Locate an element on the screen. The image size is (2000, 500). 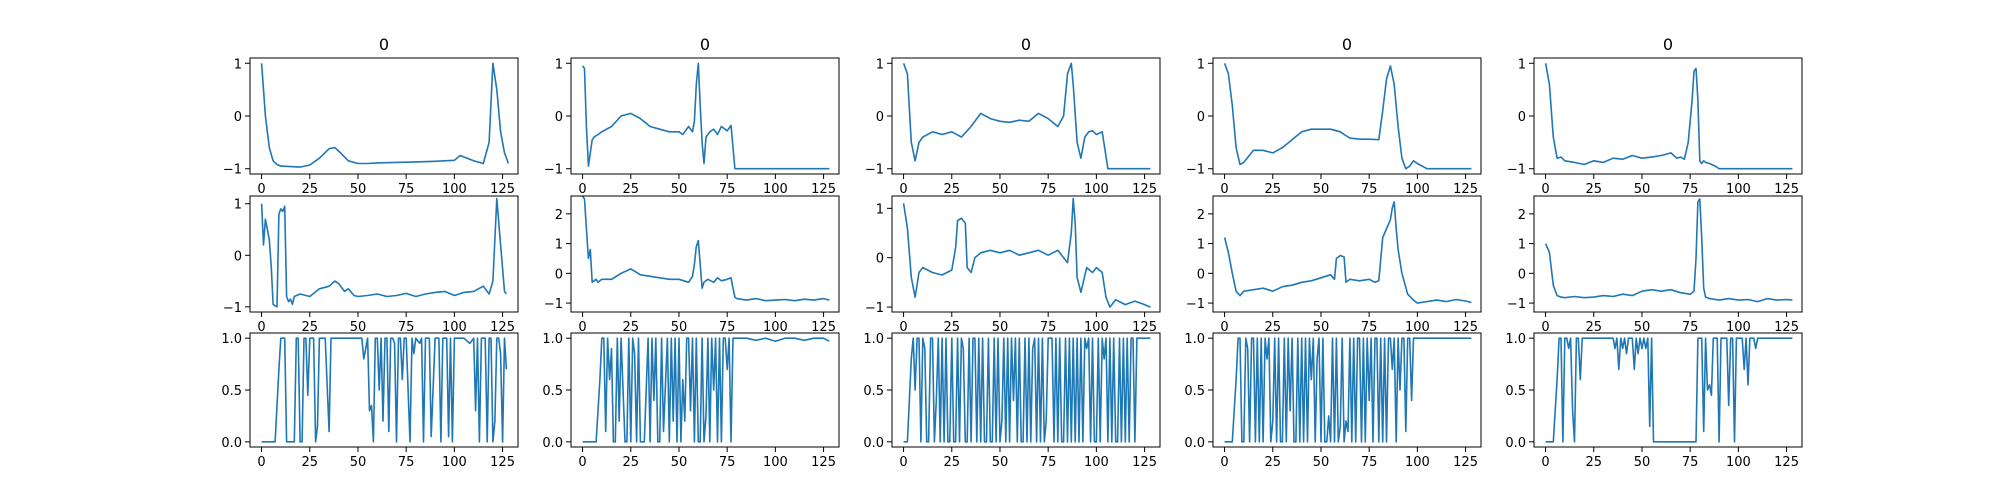
subplot-r1-c5: 0 0 25 50 75 100 125 −1 0 1 is located at coordinates (1655, 116).